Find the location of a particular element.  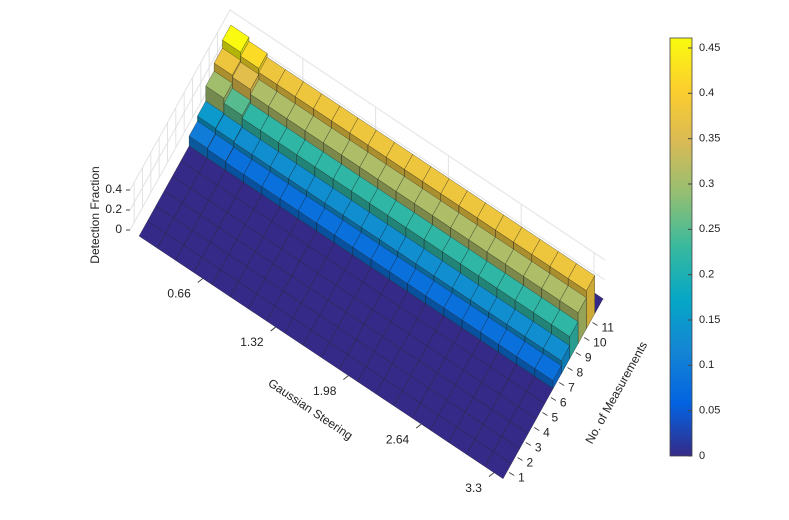

y-tick-label: 1 is located at coordinates (521, 478).